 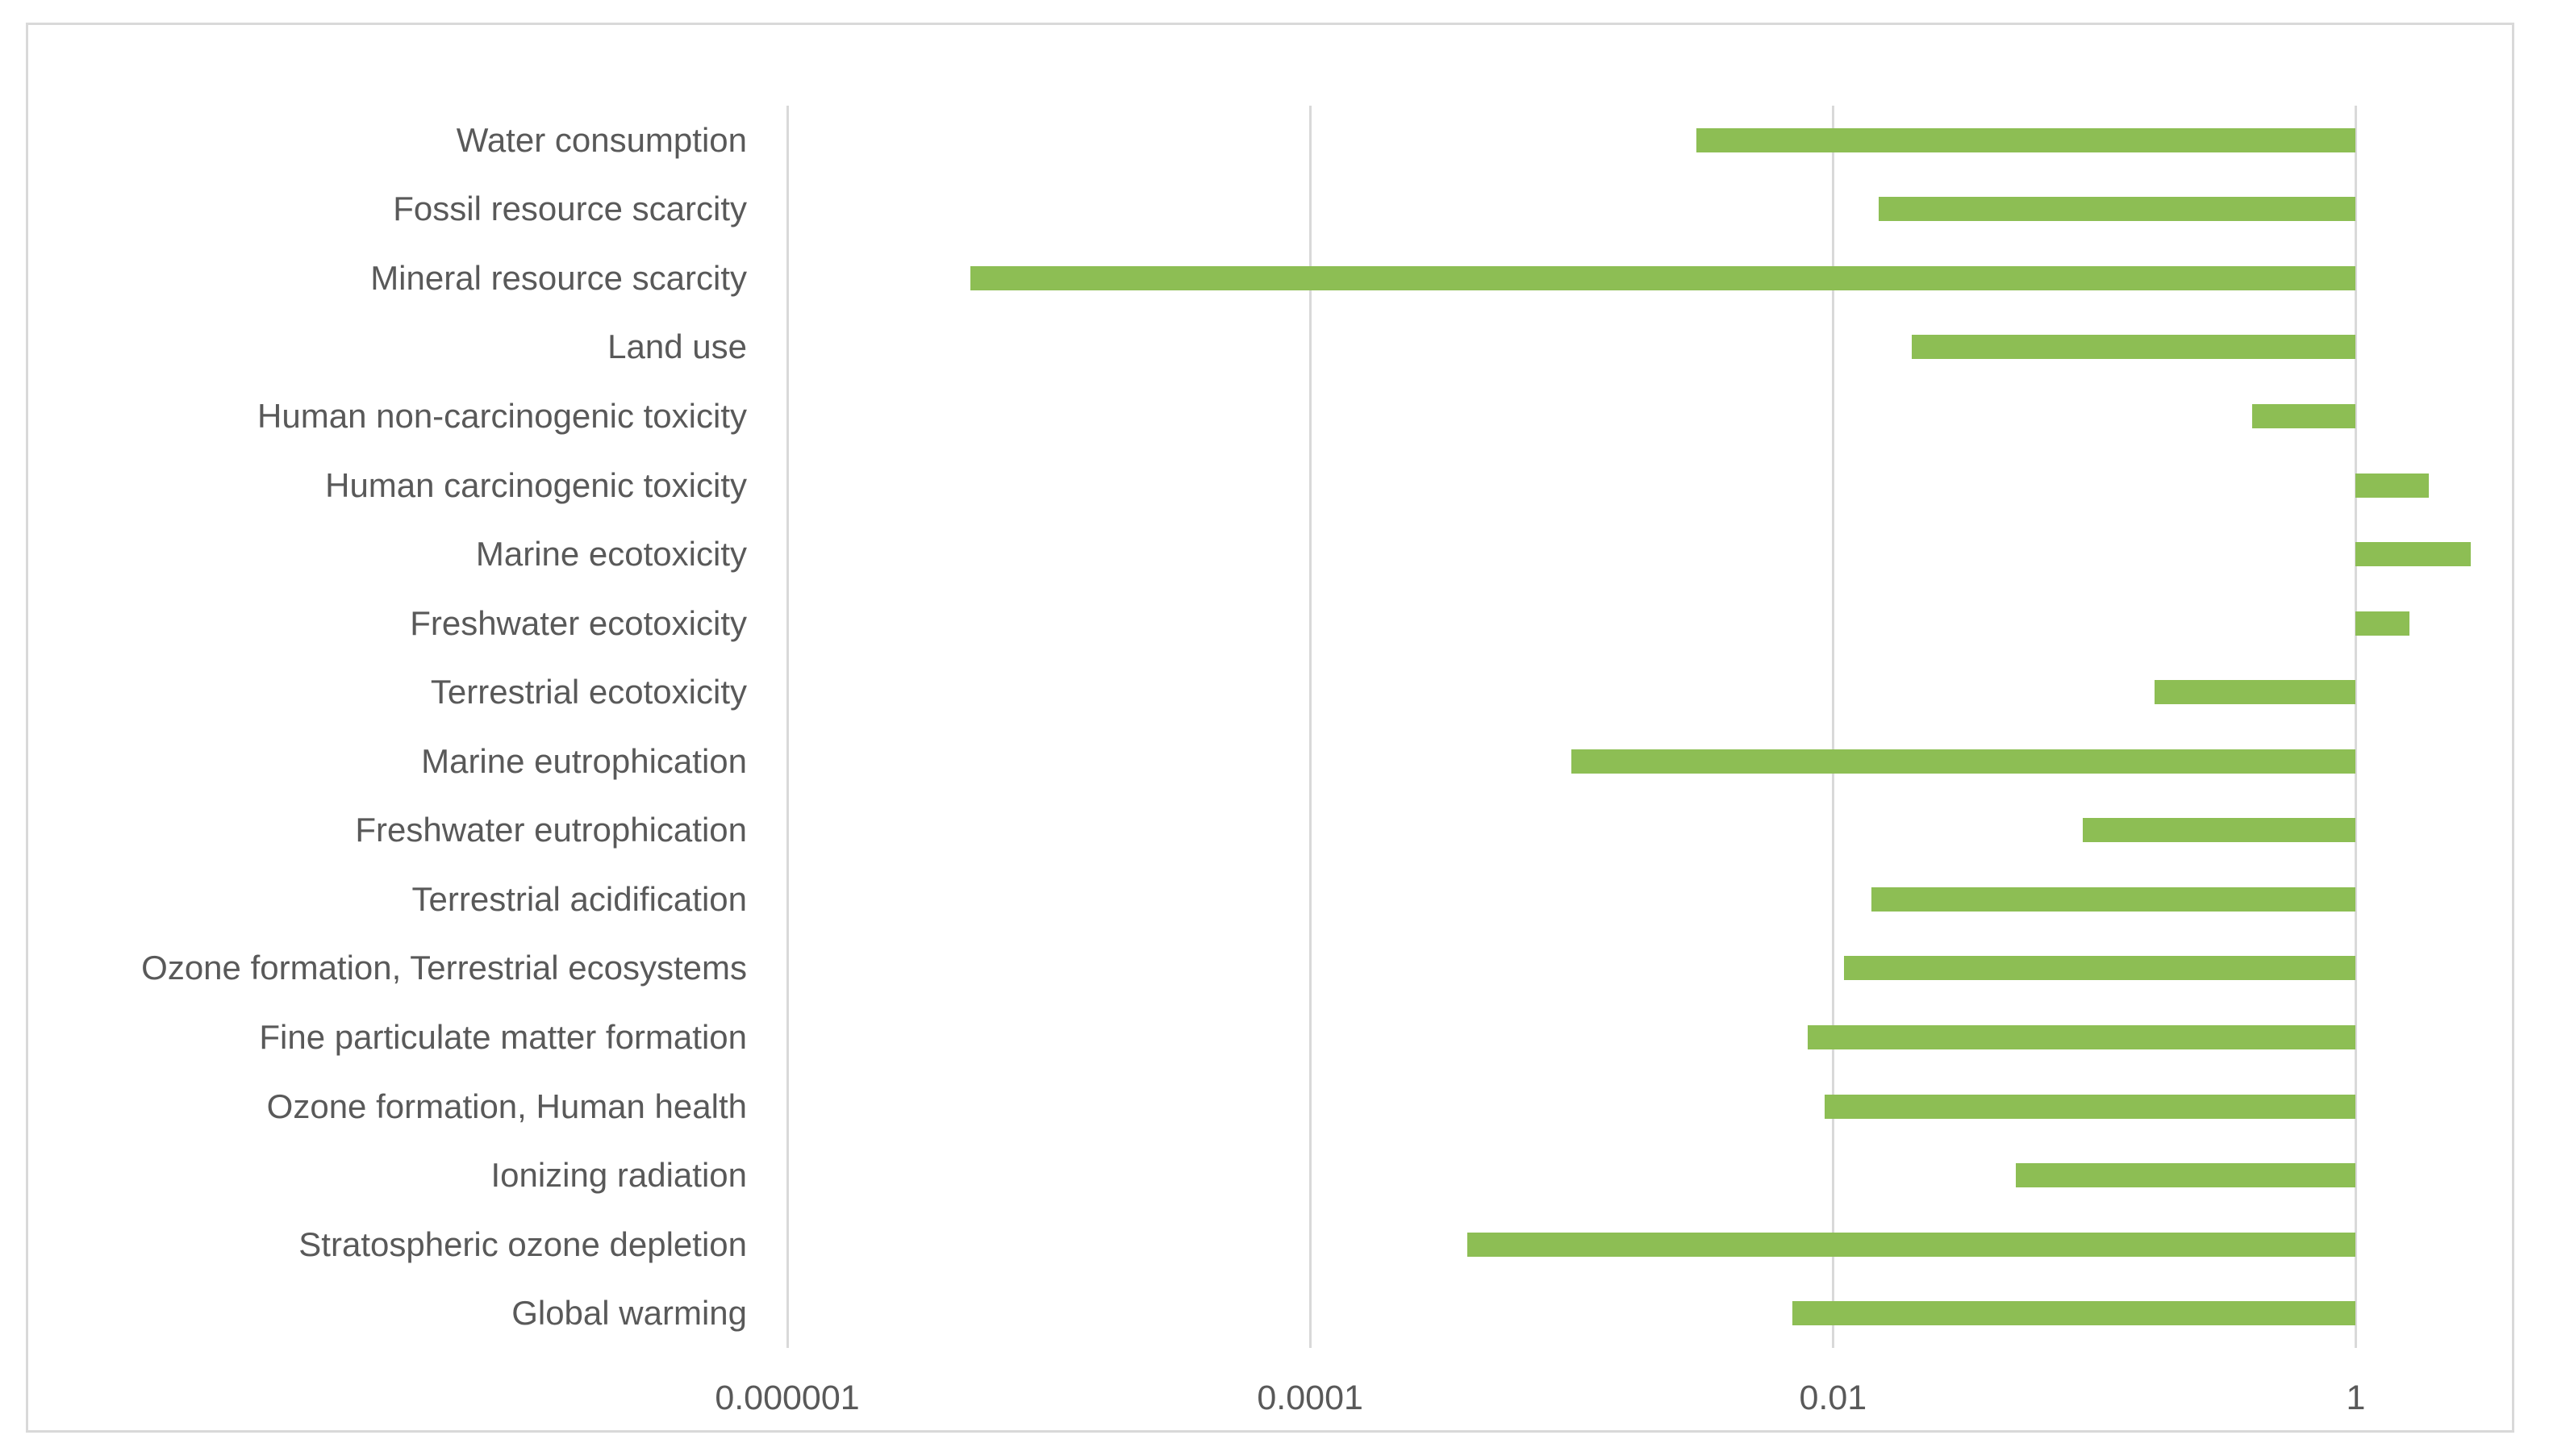 I want to click on bar-freshwater-ecotoxicity, so click(x=2382, y=623).